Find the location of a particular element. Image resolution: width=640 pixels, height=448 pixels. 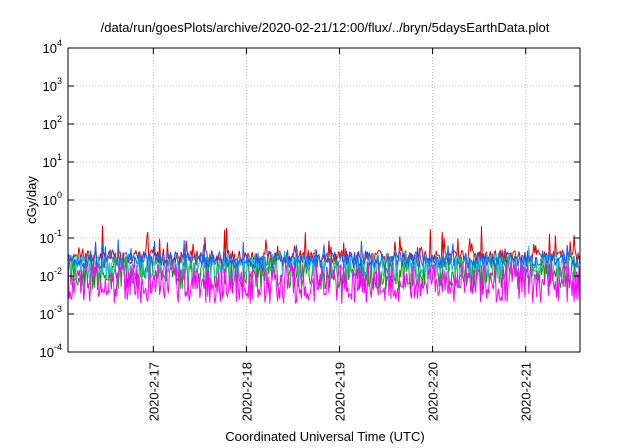

y-tick-label: 10⁰ is located at coordinates (52, 199).